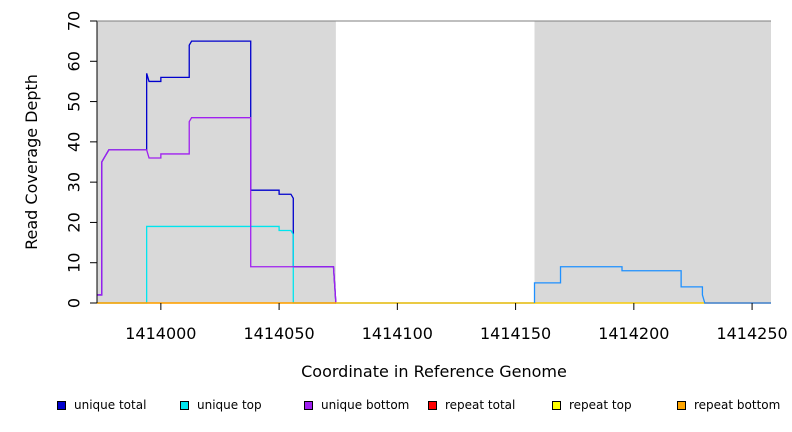 Image resolution: width=792 pixels, height=432 pixels. What do you see at coordinates (434, 371) in the screenshot?
I see `x-axis-title: Coordinate in Reference Genome` at bounding box center [434, 371].